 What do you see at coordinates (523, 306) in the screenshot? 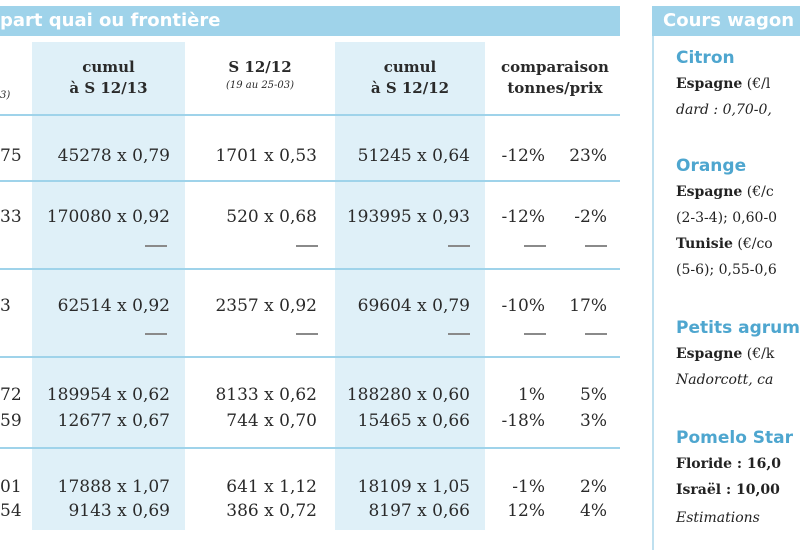
I see `tonnes-change: -10%` at bounding box center [523, 306].